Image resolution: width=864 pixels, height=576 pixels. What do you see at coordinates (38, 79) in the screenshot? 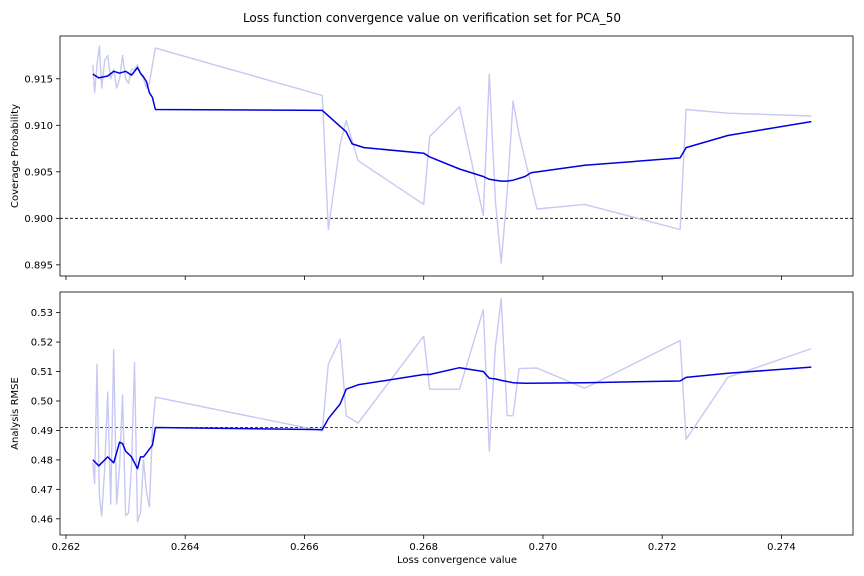
I see `y-tick-label: 0.915` at bounding box center [38, 79].